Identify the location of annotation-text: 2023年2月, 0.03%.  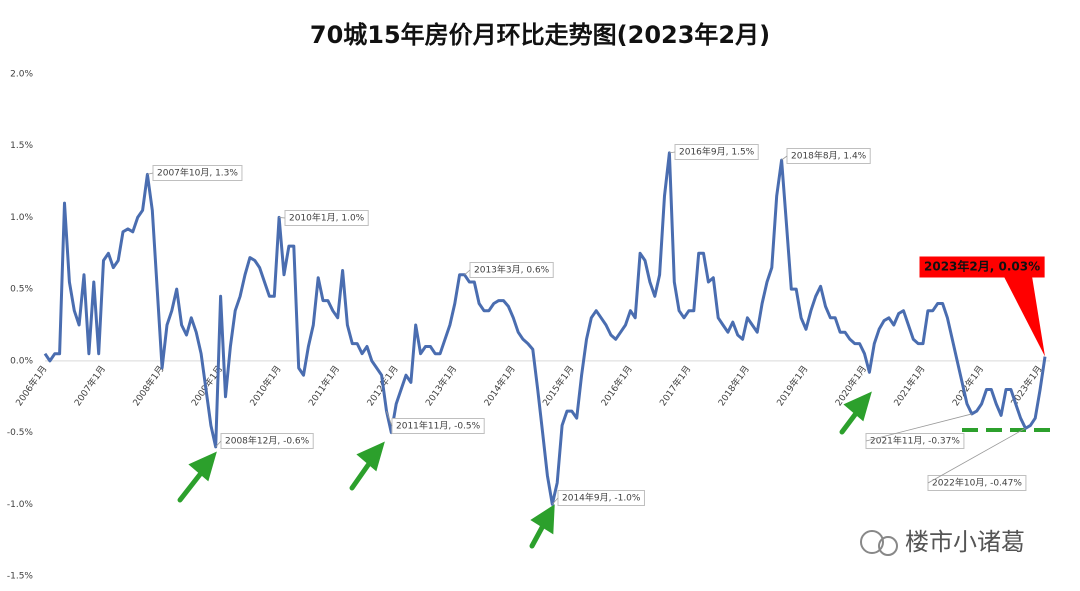
(982, 266).